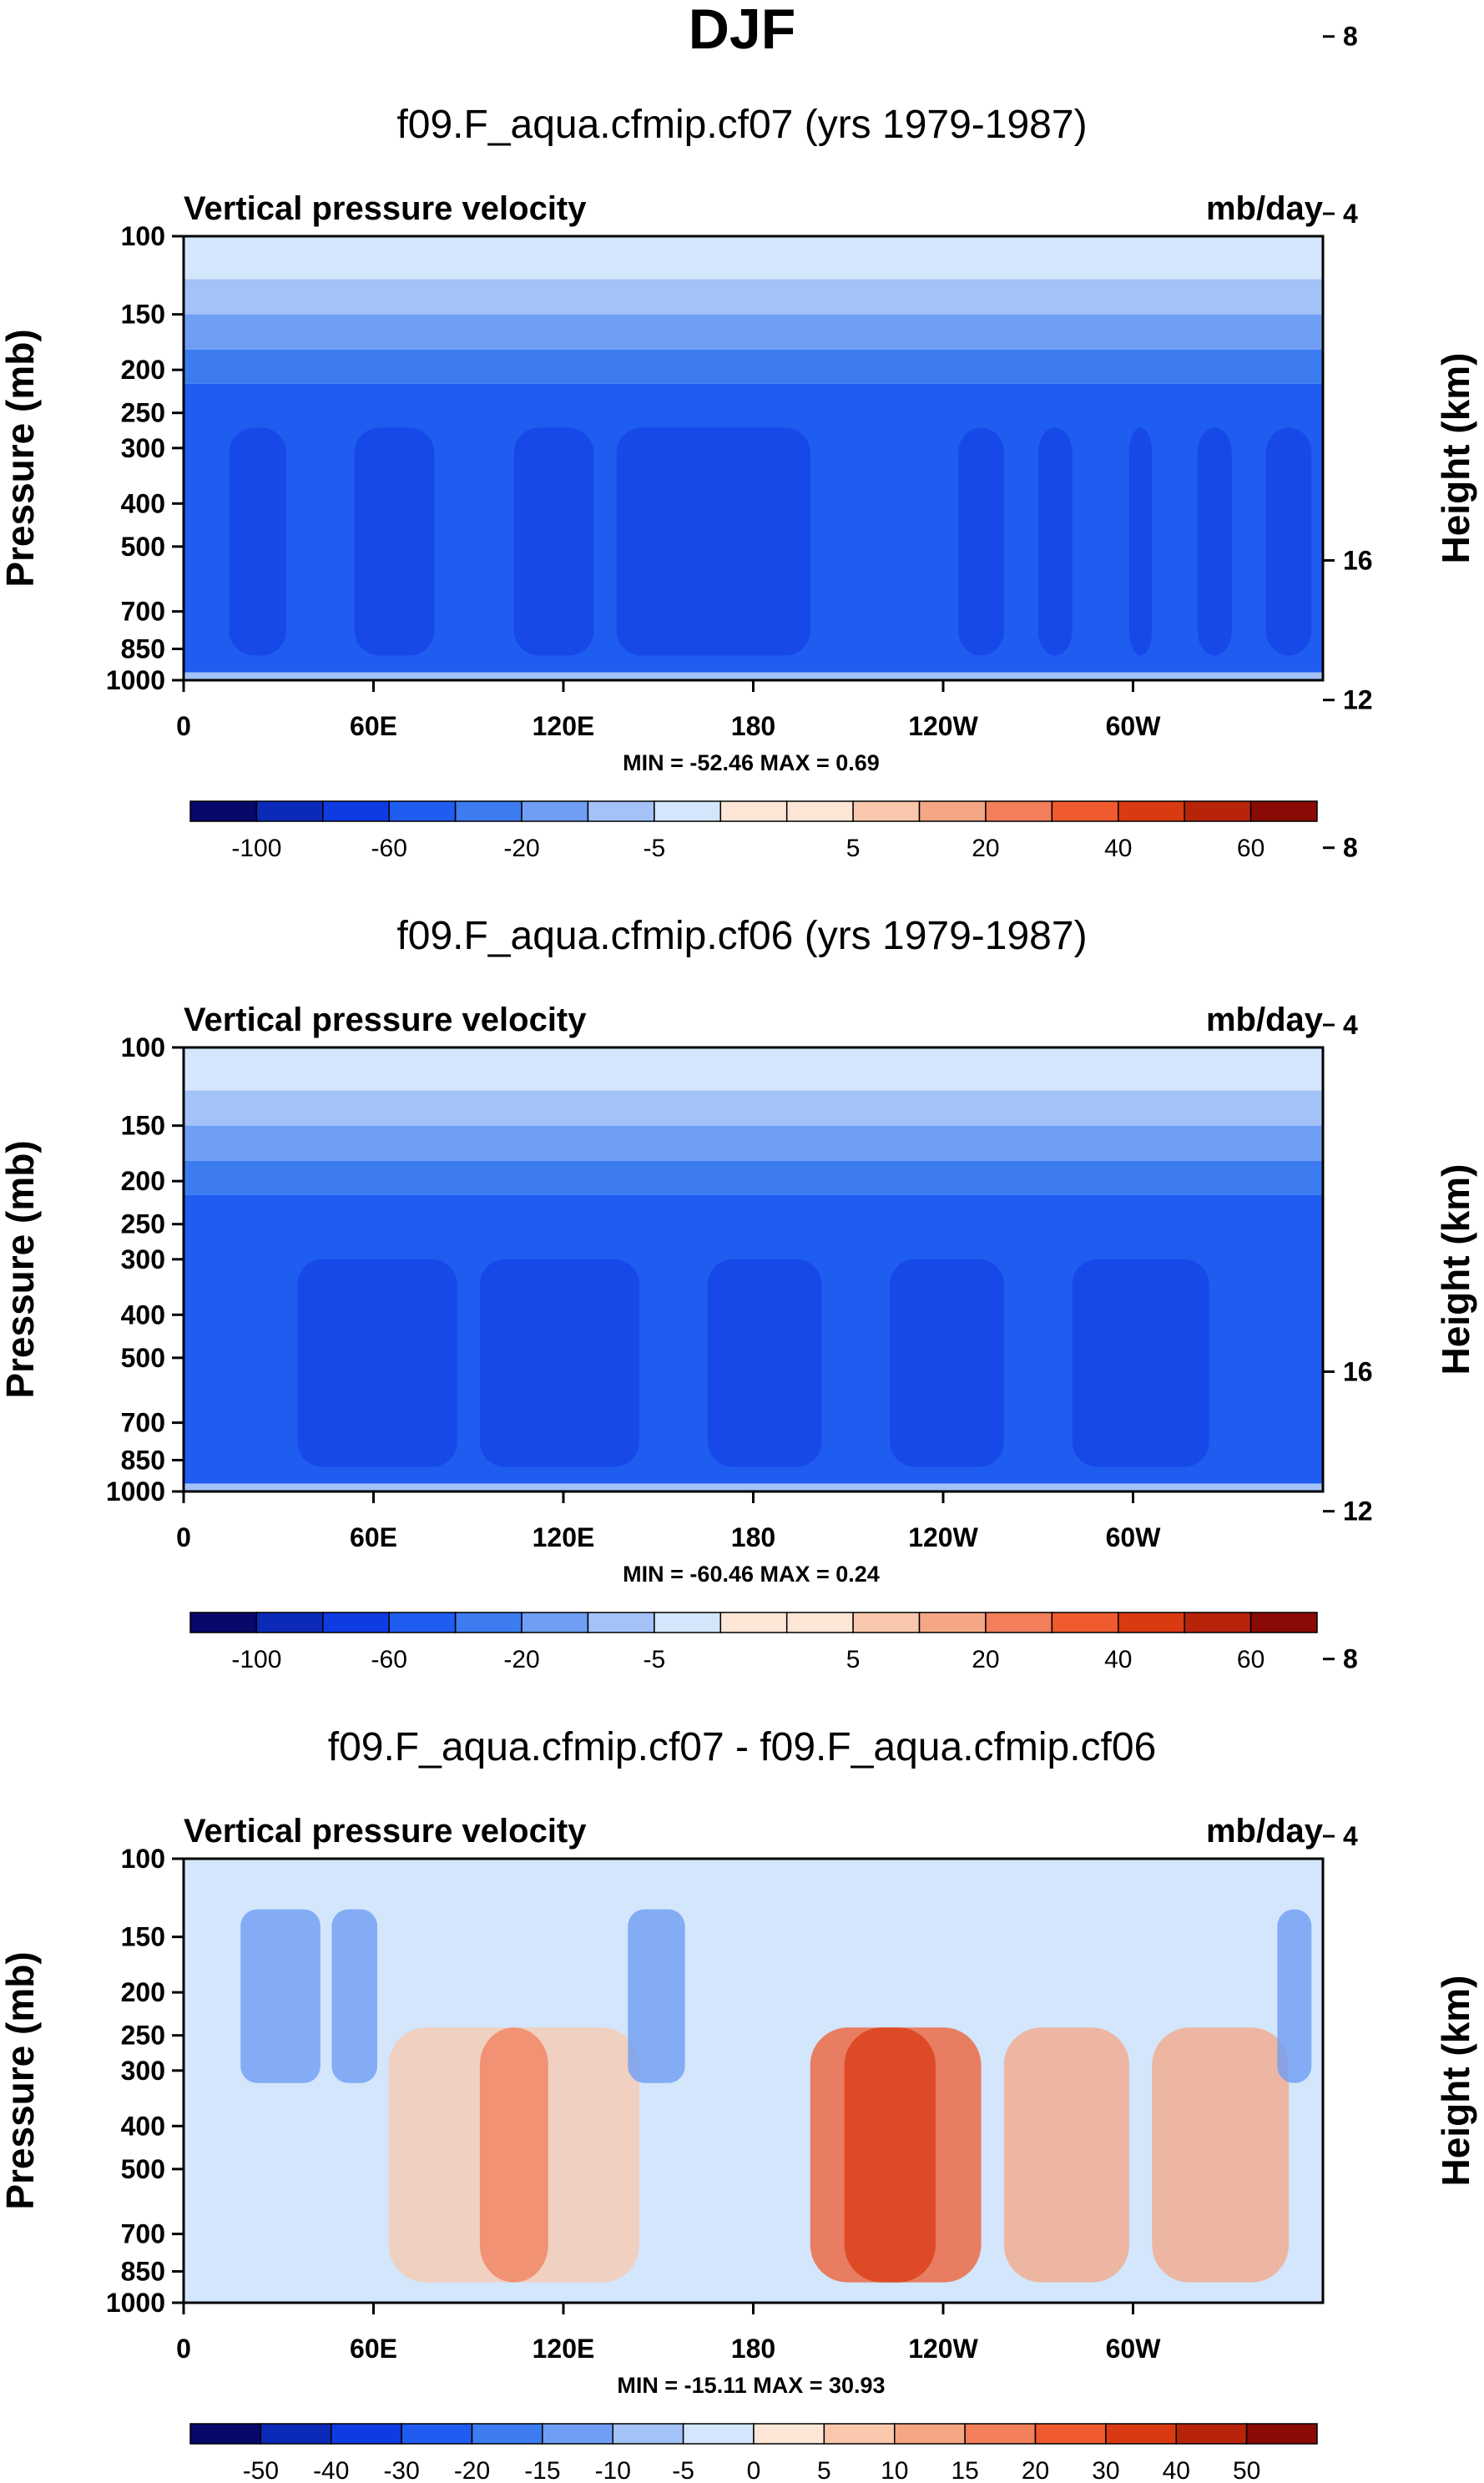  What do you see at coordinates (521, 849) in the screenshot?
I see `colorbar-label: -20` at bounding box center [521, 849].